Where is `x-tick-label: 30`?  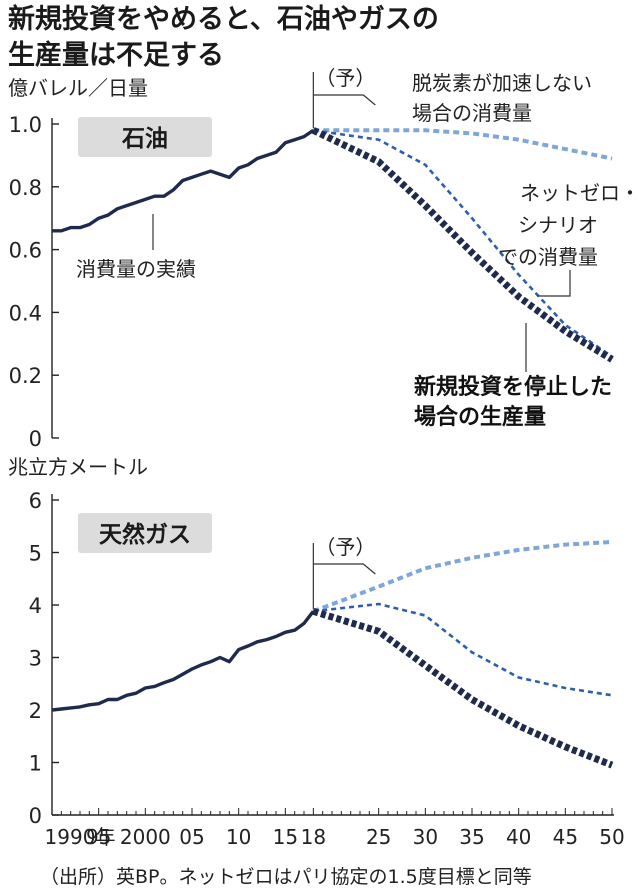 x-tick-label: 30 is located at coordinates (425, 837).